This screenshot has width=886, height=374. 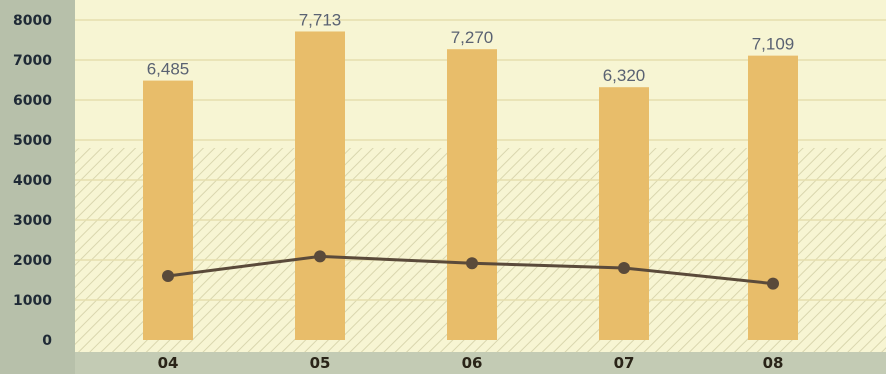 What do you see at coordinates (168, 69) in the screenshot?
I see `bar-value-label: 6,485` at bounding box center [168, 69].